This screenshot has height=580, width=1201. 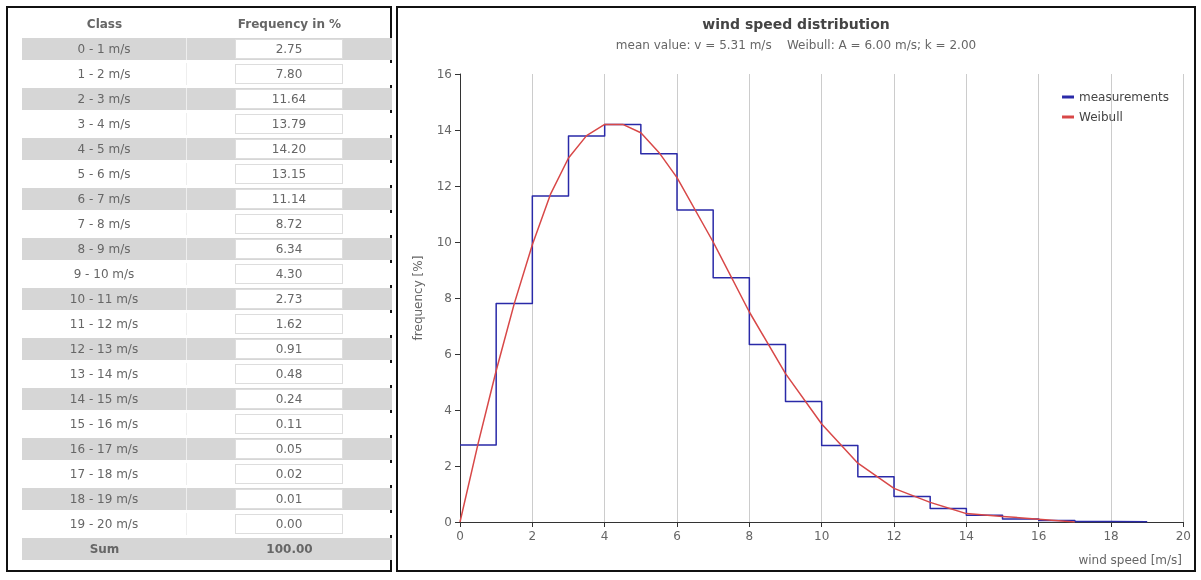 What do you see at coordinates (796, 24) in the screenshot?
I see `chart-title: wind speed distribution` at bounding box center [796, 24].